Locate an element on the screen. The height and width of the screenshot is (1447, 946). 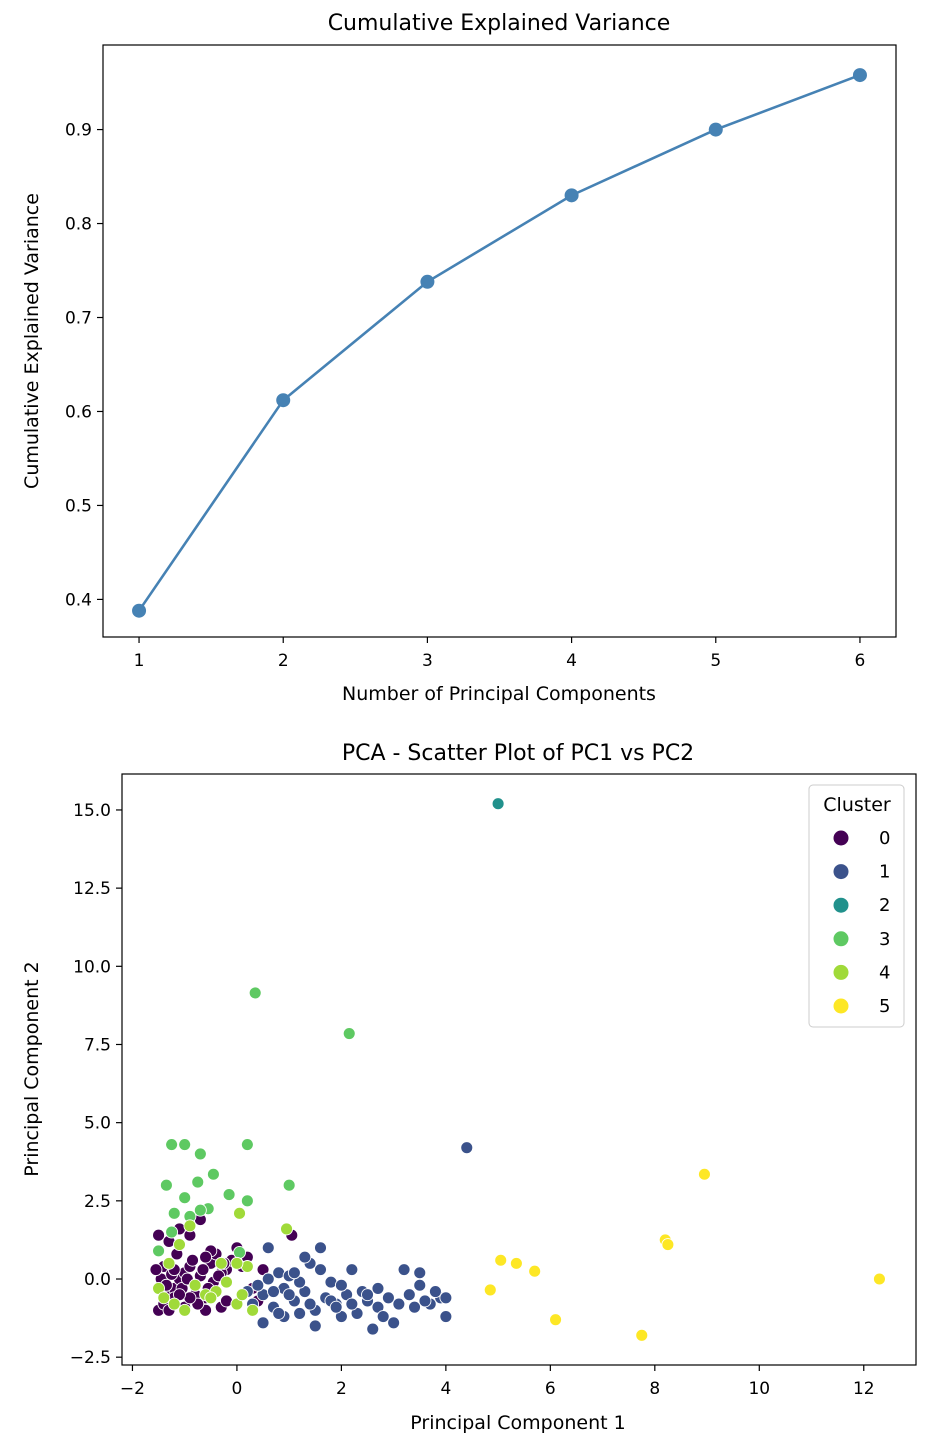
chart1-y-tick-label: 0.7 is located at coordinates (78, 319).